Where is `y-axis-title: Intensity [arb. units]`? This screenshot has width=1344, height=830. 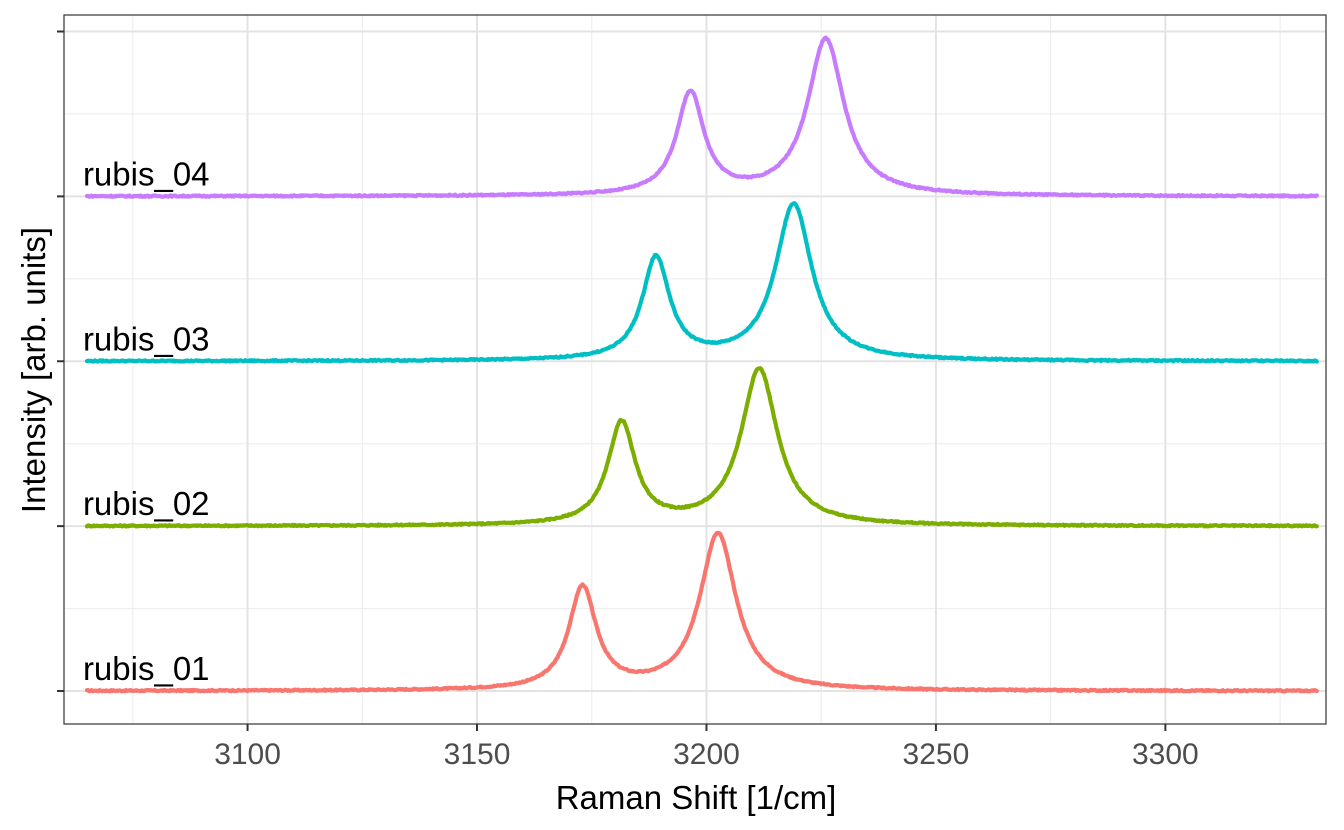
y-axis-title: Intensity [arb. units] is located at coordinates (33, 370).